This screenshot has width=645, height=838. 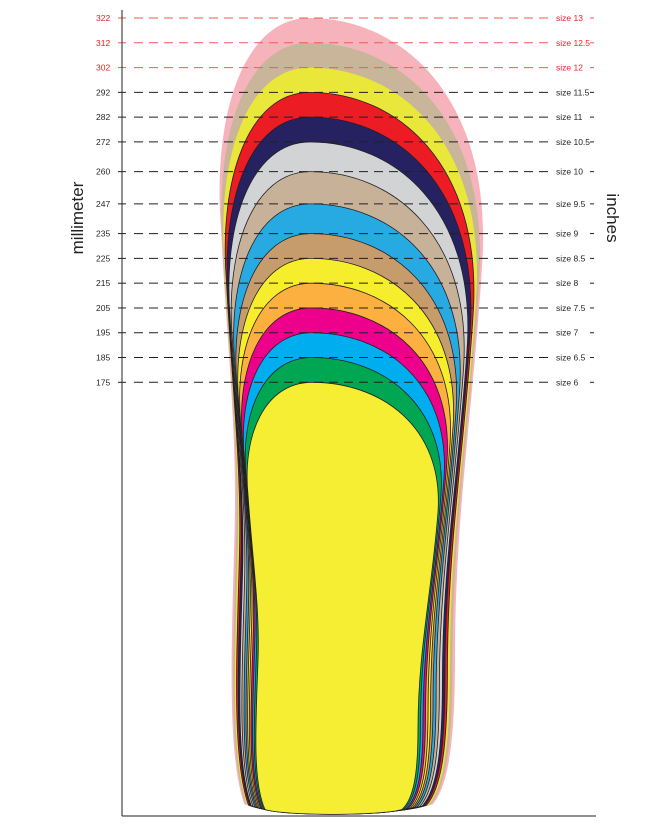 What do you see at coordinates (569, 117) in the screenshot?
I see `size-label-size-11: size 11` at bounding box center [569, 117].